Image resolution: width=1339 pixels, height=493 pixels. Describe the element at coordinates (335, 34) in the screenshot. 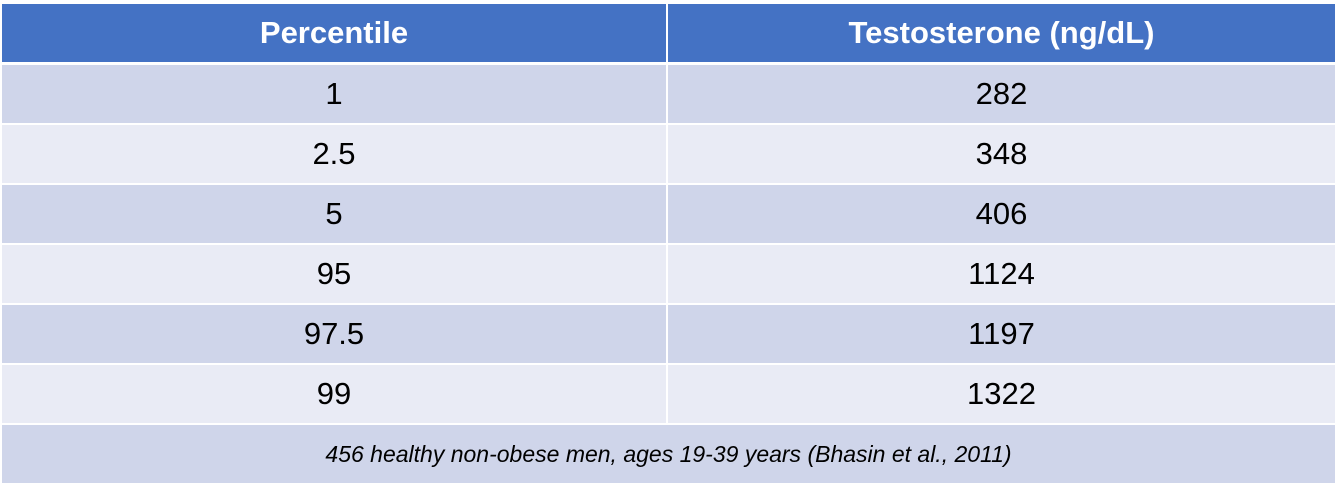

I see `header-percentile: Percentile` at that location.